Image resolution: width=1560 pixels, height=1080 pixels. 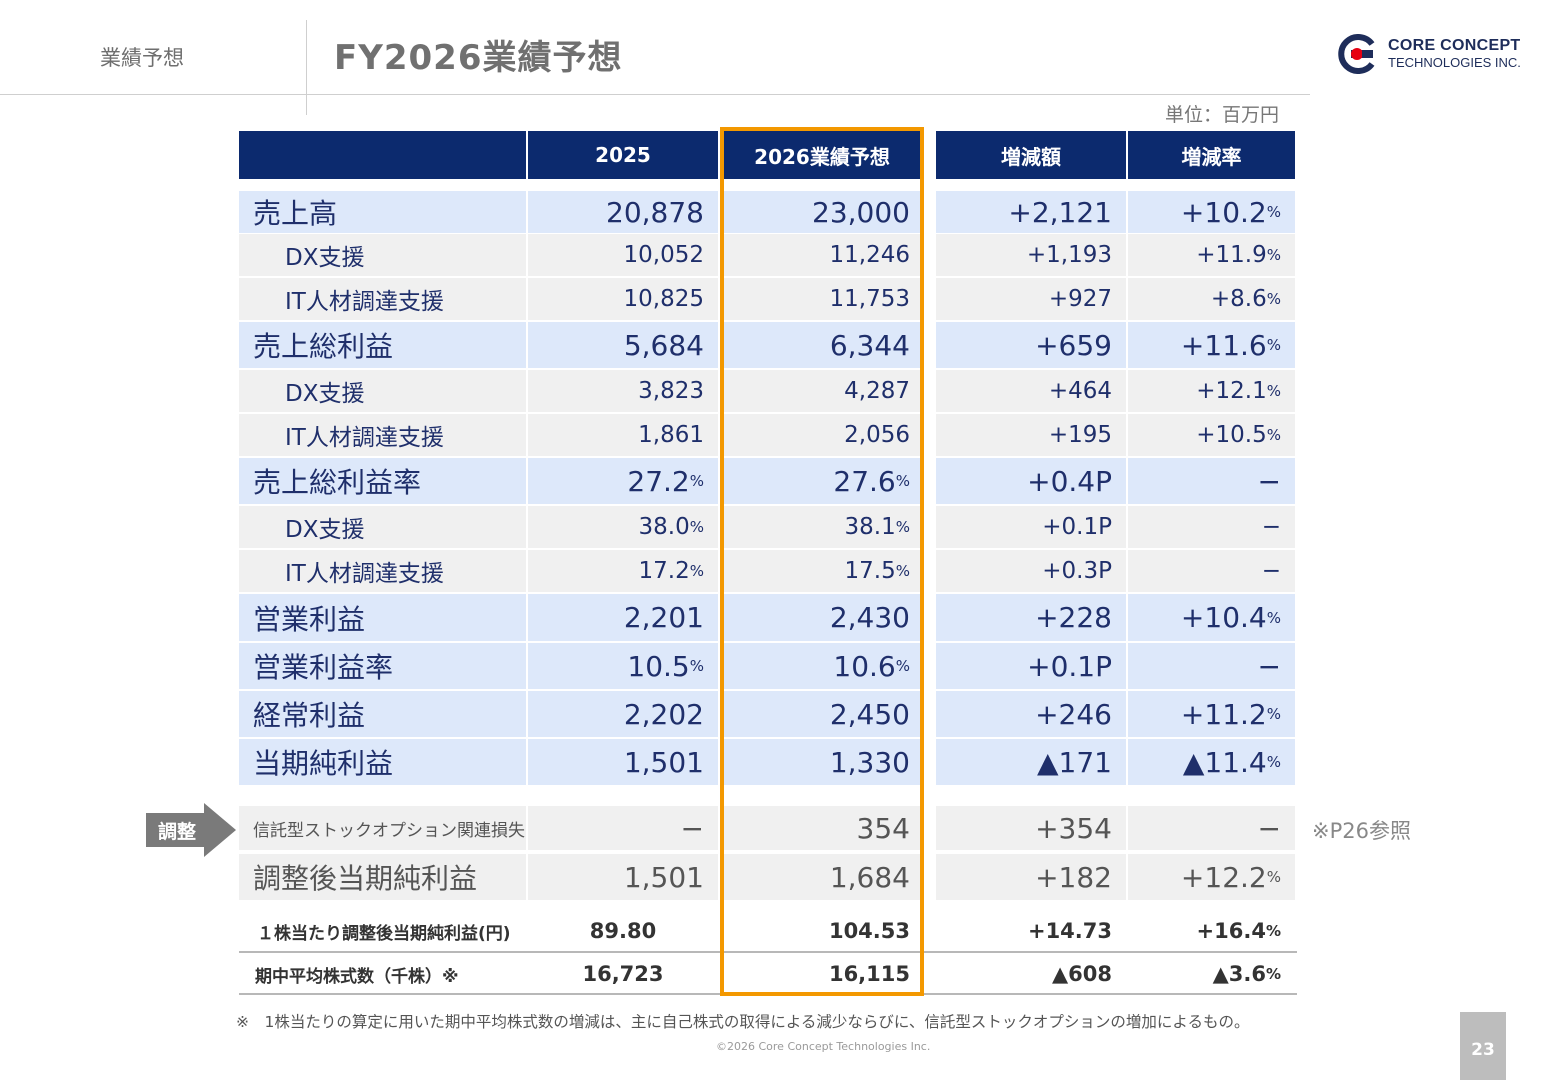 What do you see at coordinates (623, 666) in the screenshot?
I see `cell-2025: 10.5%` at bounding box center [623, 666].